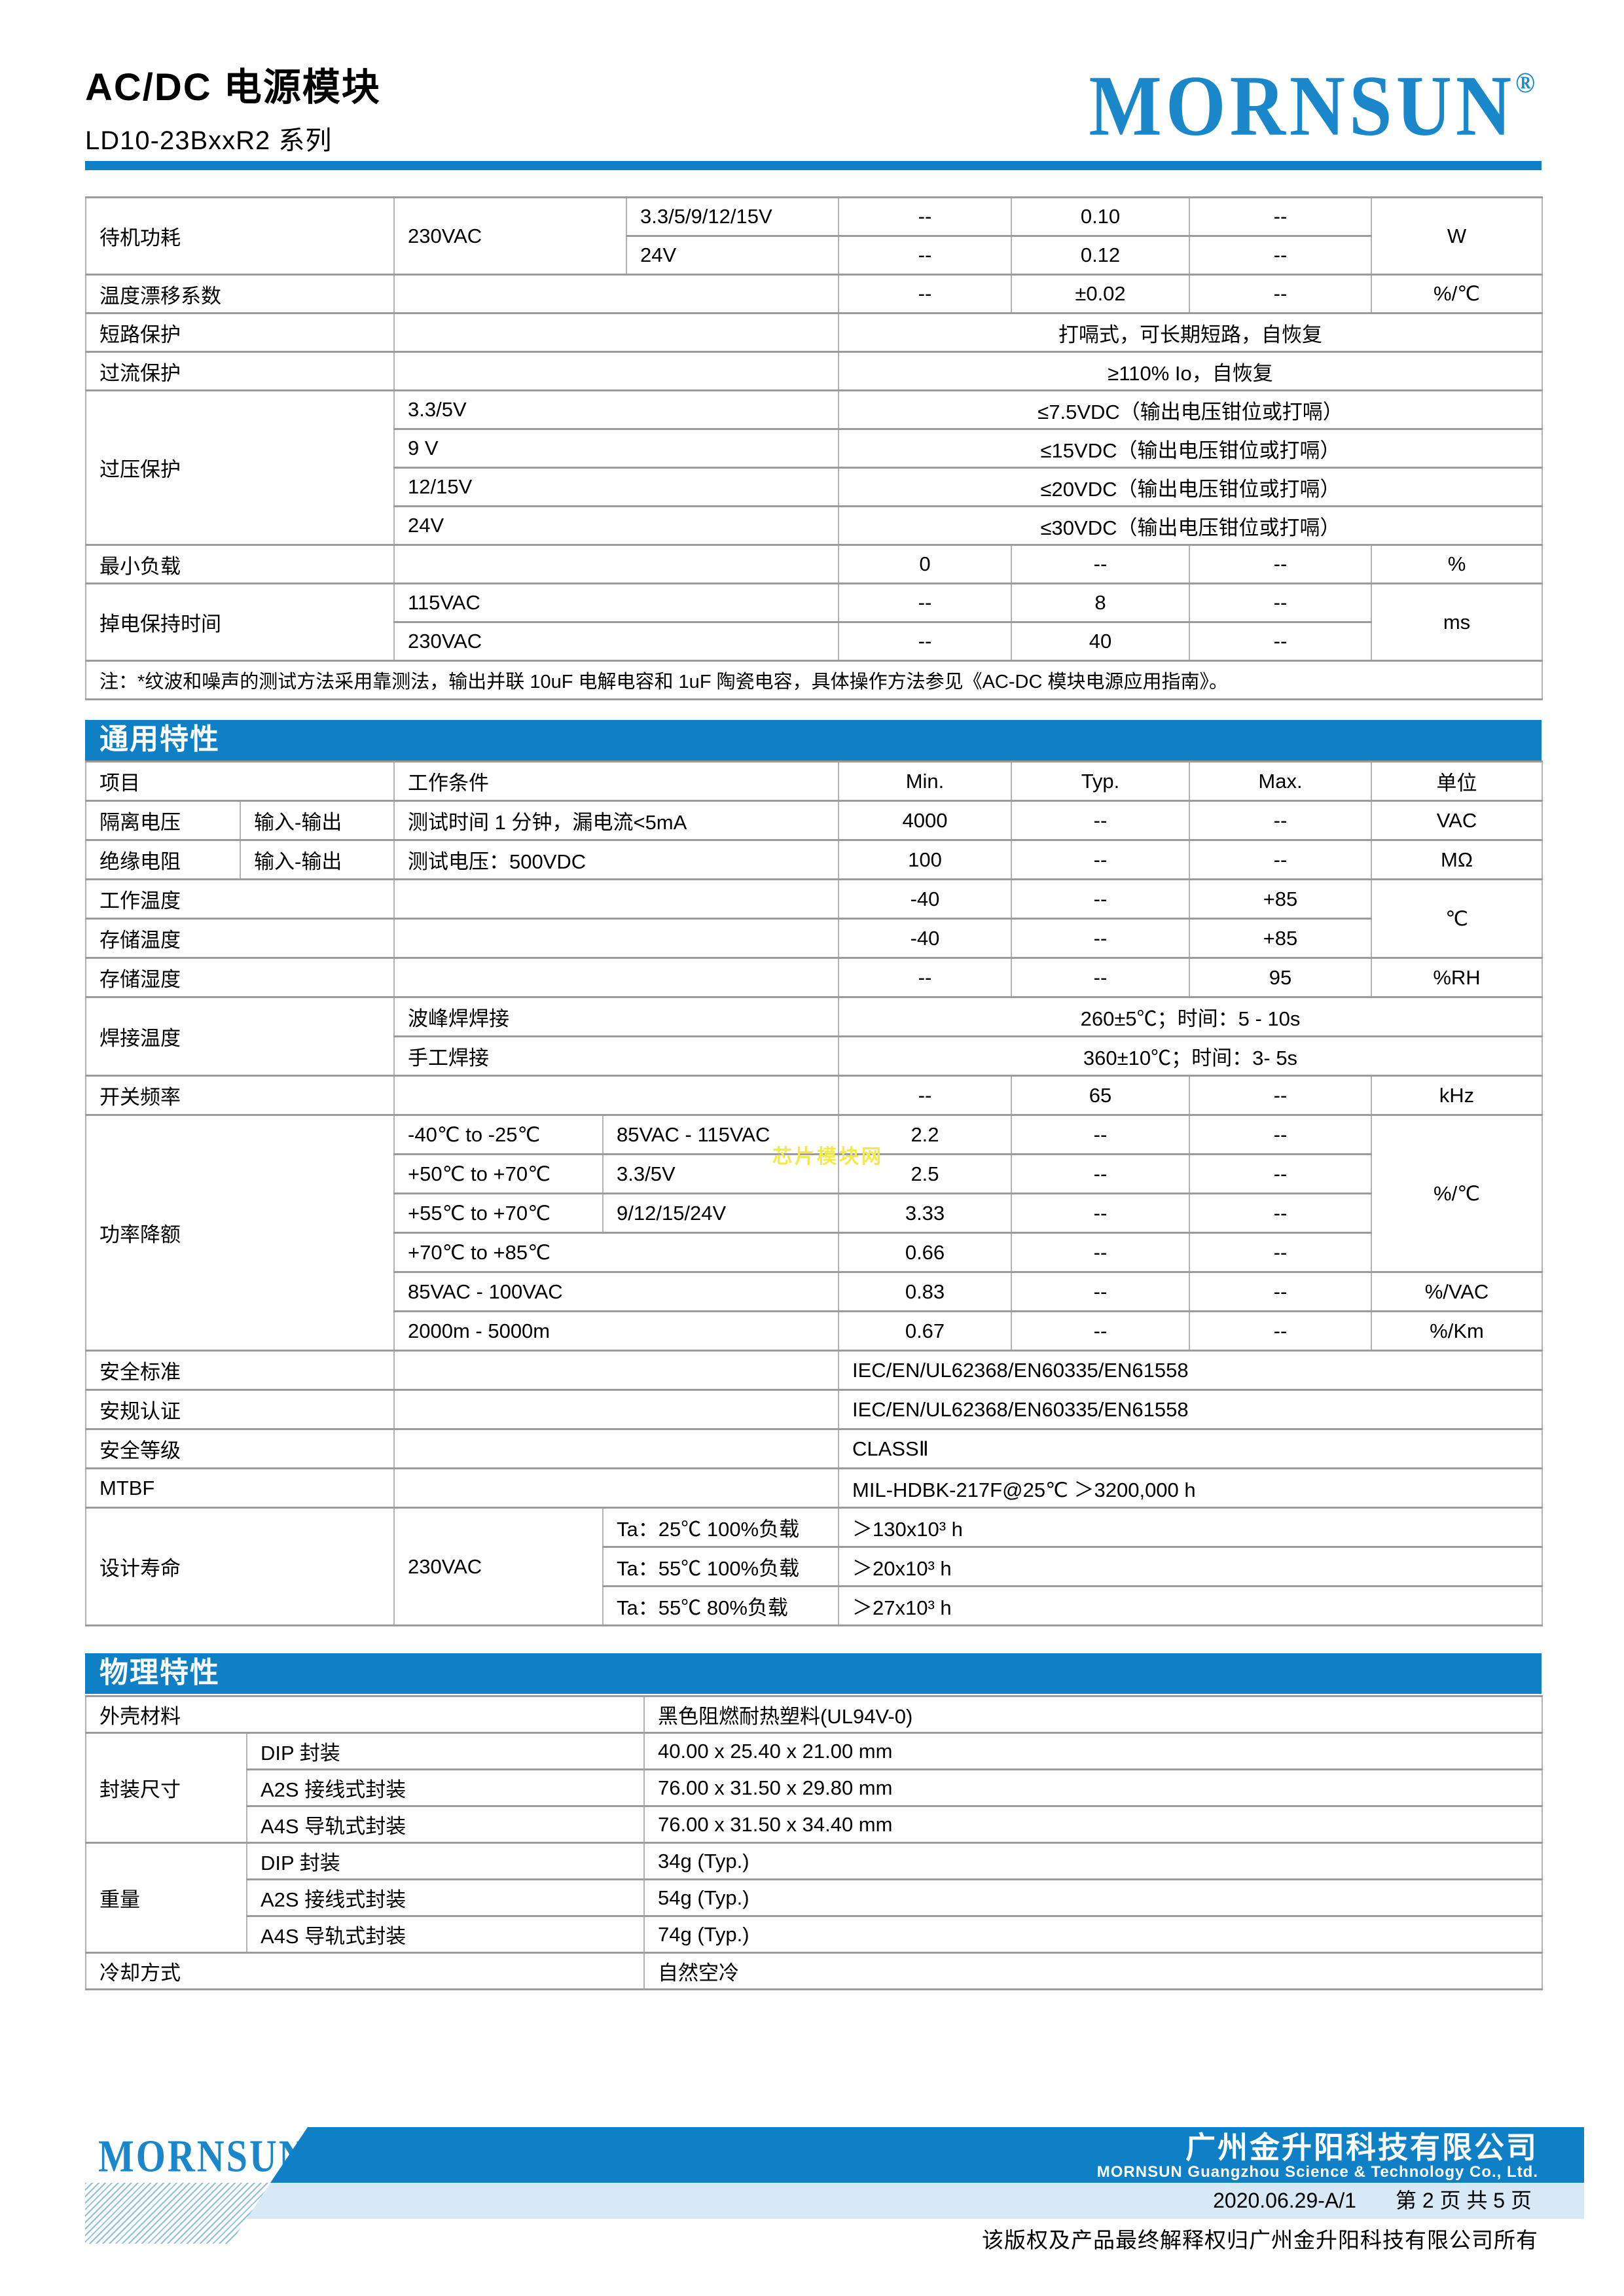 The image size is (1624, 2296). Describe the element at coordinates (1457, 1291) in the screenshot. I see `unit-cell: %/VAC` at that location.